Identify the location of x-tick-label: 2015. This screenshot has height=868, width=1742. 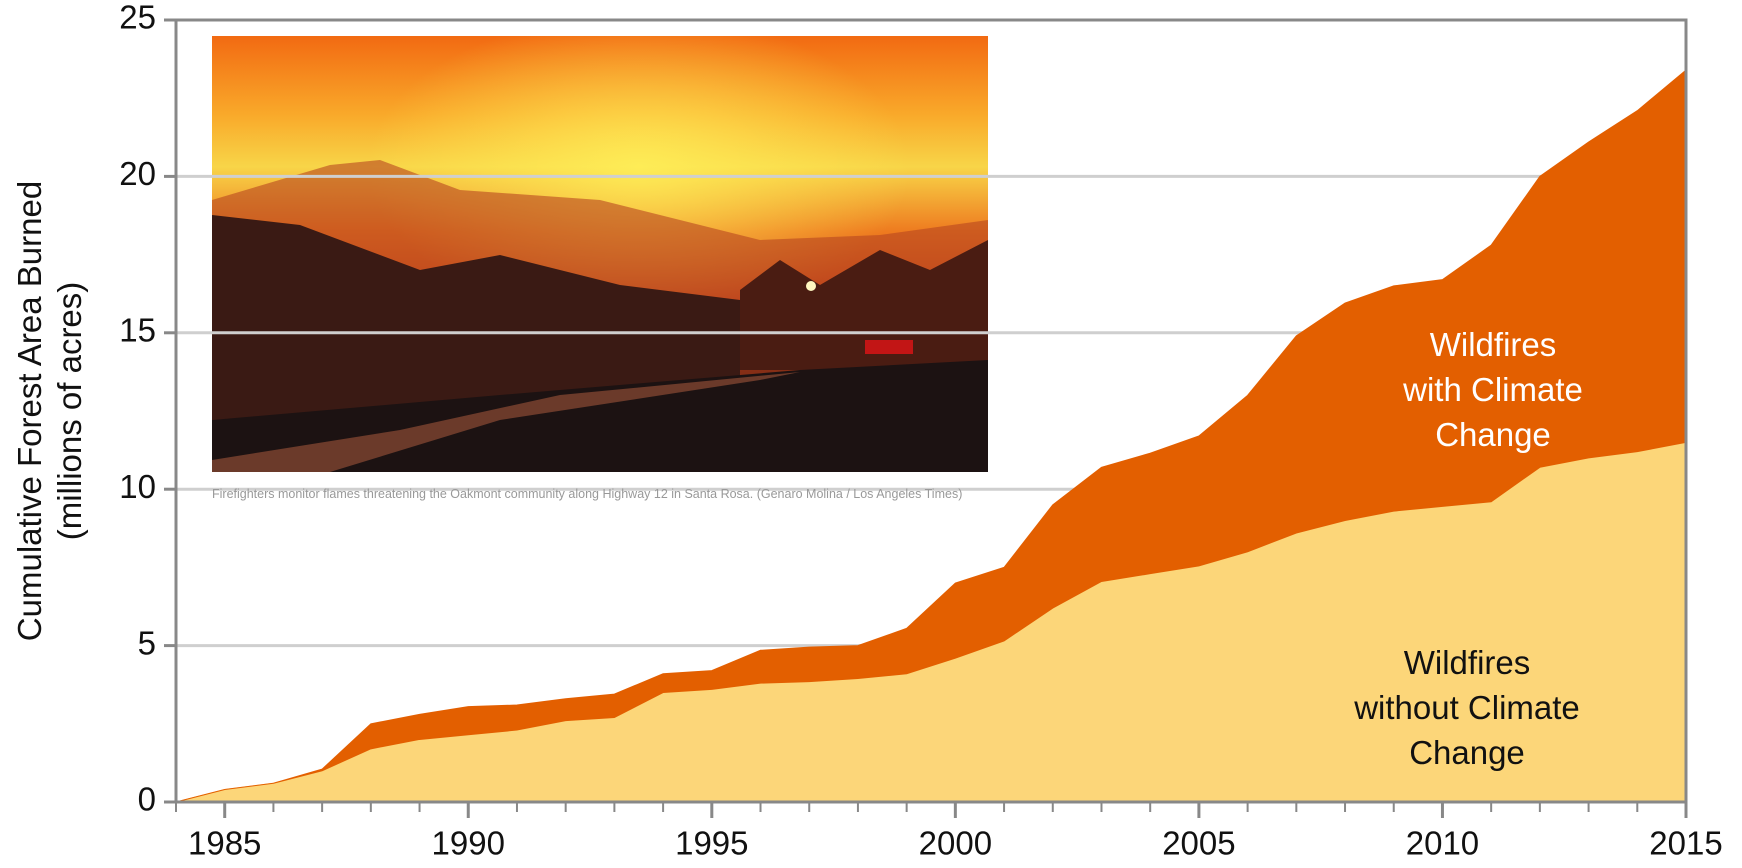
(1685, 843).